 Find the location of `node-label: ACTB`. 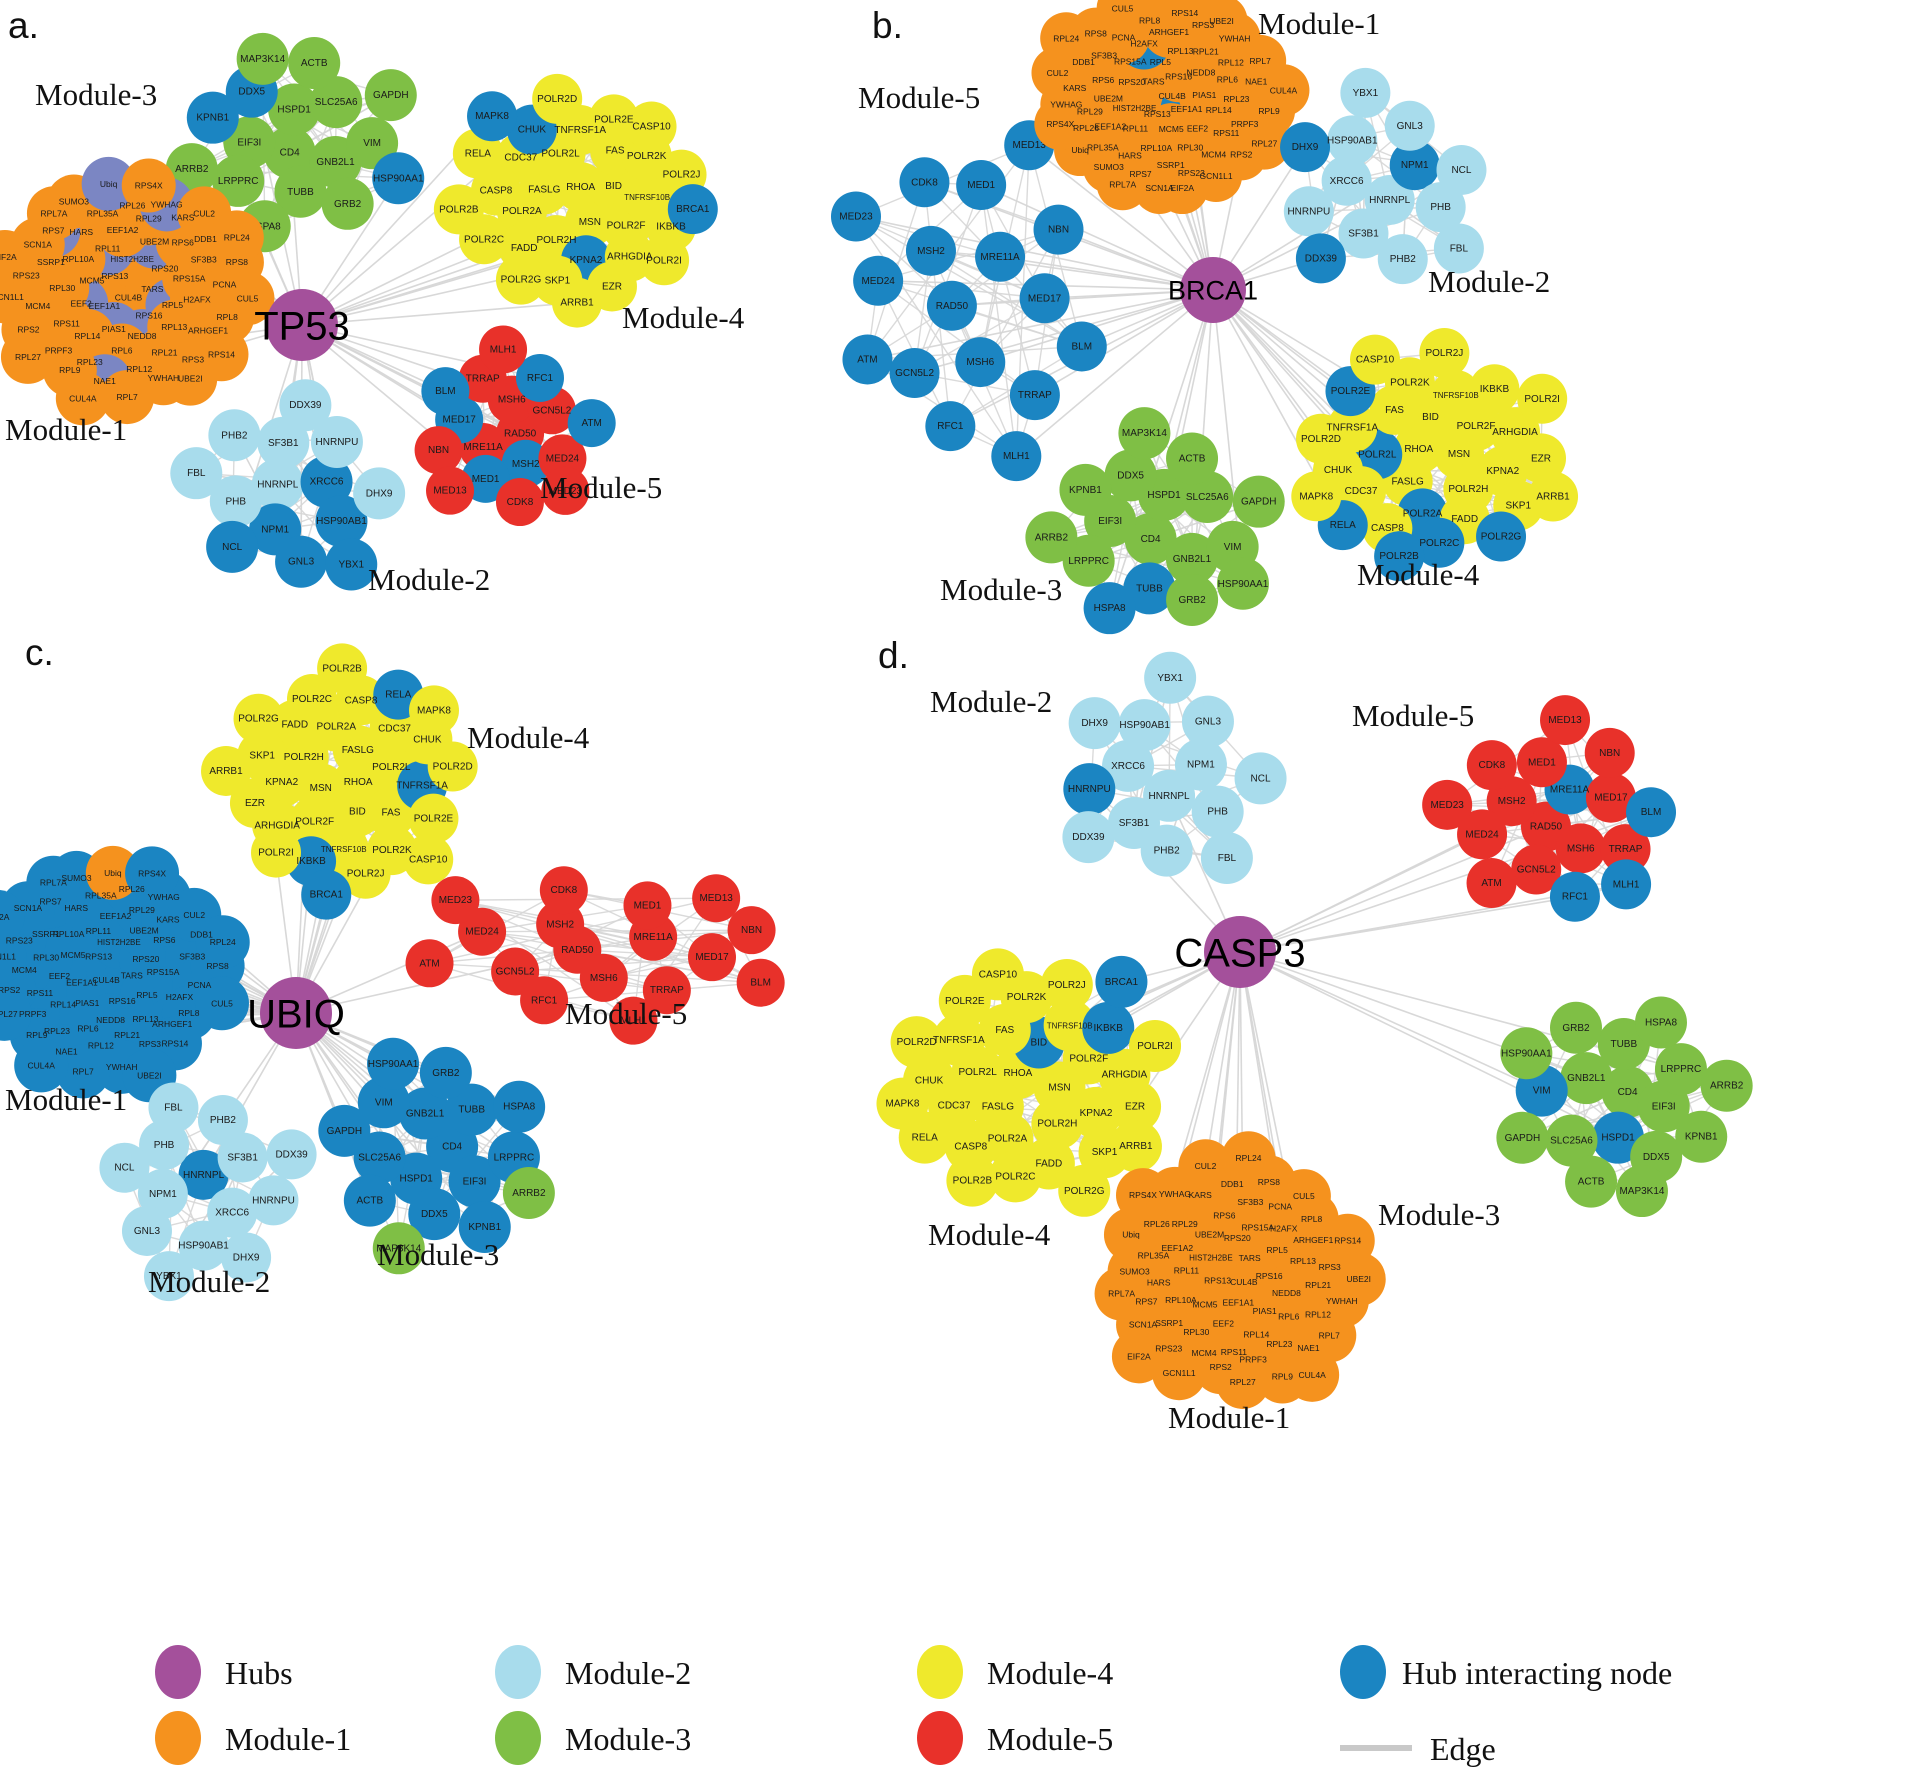

node-label: ACTB is located at coordinates (314, 63).